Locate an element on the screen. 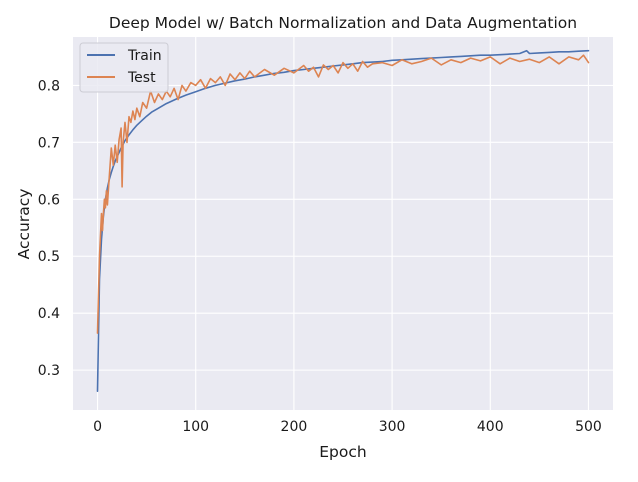 The height and width of the screenshot is (482, 638). y-tick-label: 0.5 is located at coordinates (49, 257).